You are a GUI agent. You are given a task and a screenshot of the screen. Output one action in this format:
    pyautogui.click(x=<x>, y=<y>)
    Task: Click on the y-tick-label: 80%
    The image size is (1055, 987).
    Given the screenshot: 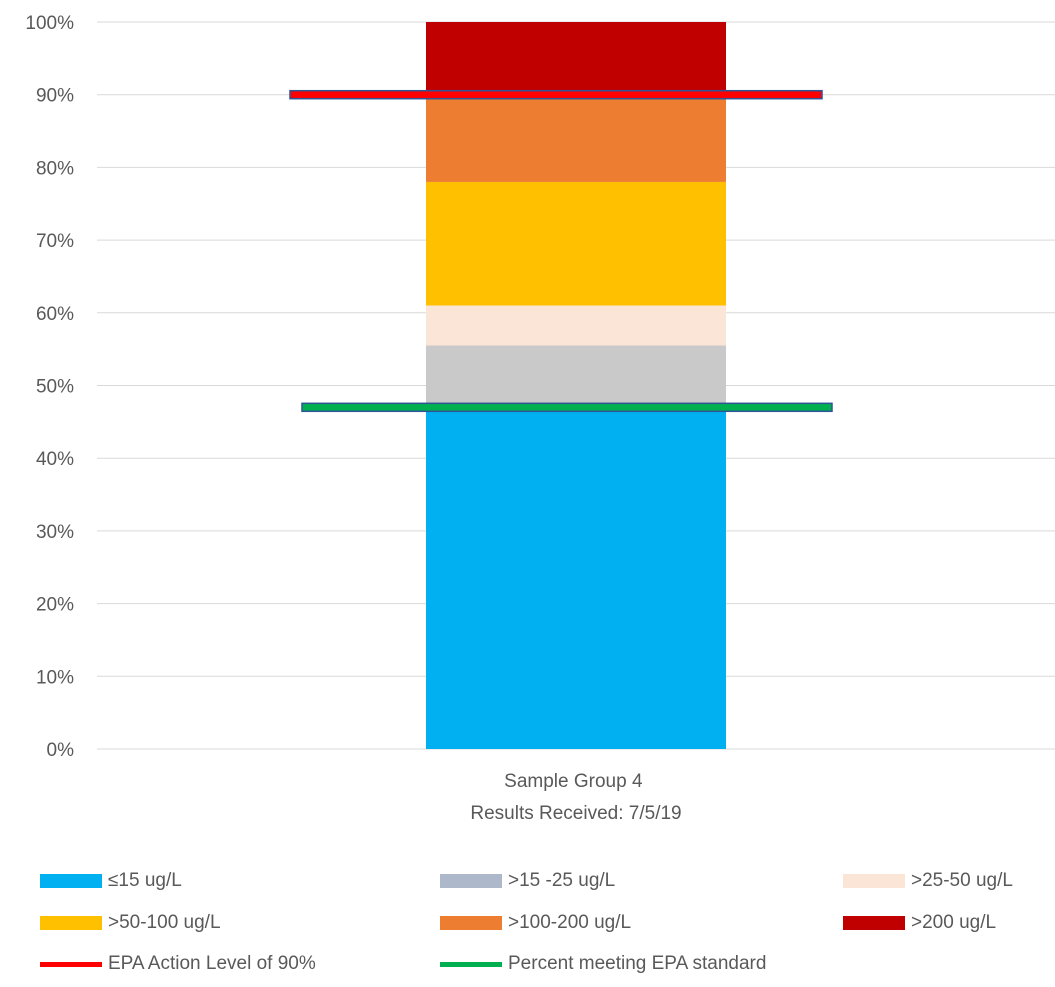 What is the action you would take?
    pyautogui.click(x=55, y=168)
    